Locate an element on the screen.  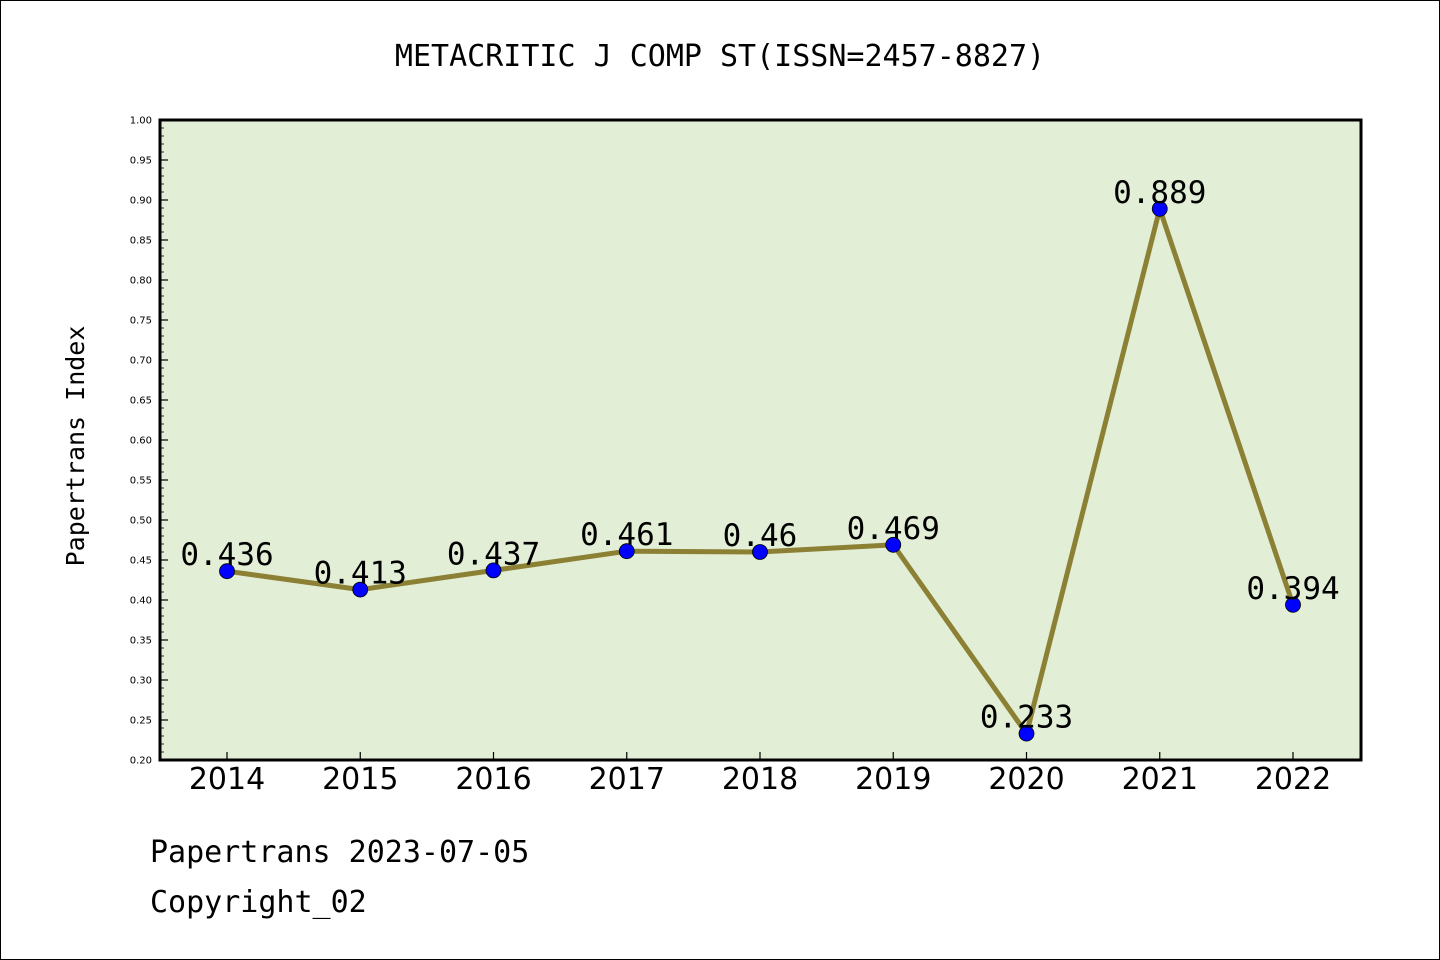
y-tick-label: 0.30 is located at coordinates (141, 681).